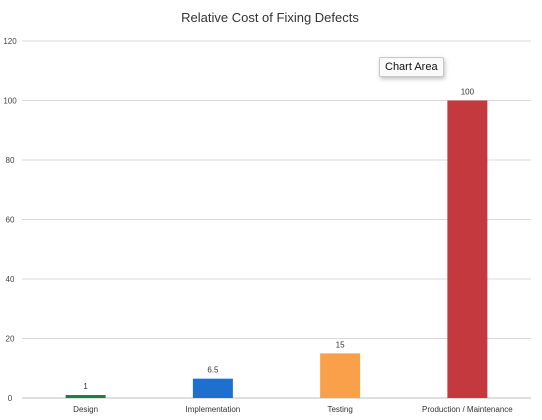 This screenshot has height=420, width=542. Describe the element at coordinates (270, 17) in the screenshot. I see `chart-title: Relative Cost of Fixing Defects` at that location.